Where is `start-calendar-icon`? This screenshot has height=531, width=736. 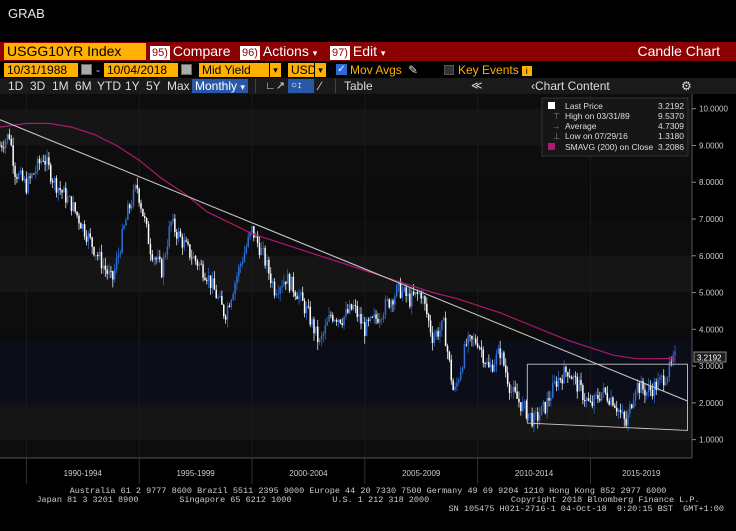
start-calendar-icon is located at coordinates (86, 69).